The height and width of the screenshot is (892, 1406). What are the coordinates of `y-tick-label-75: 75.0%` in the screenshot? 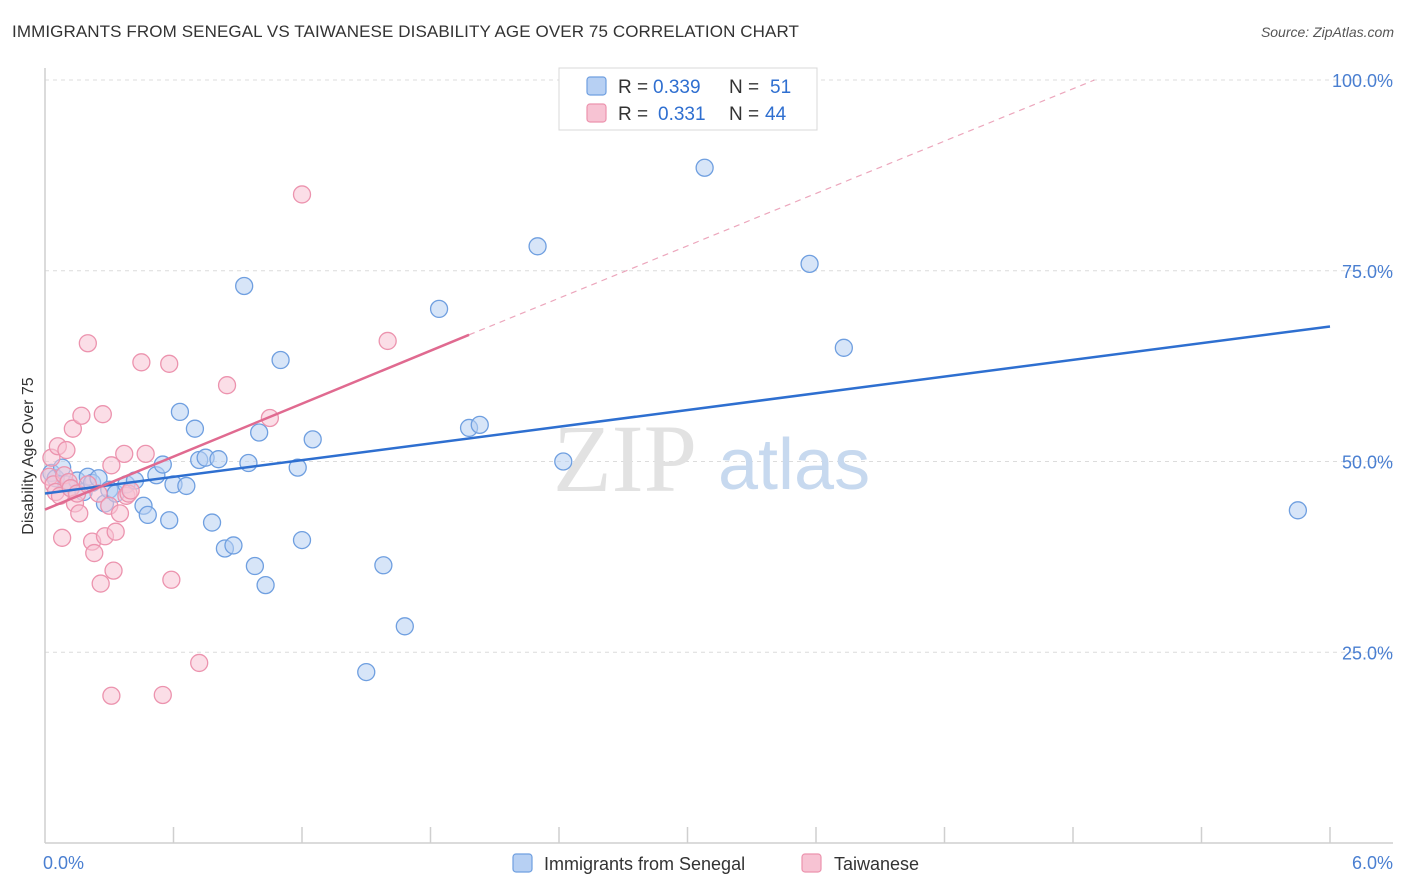 It's located at (1367, 272).